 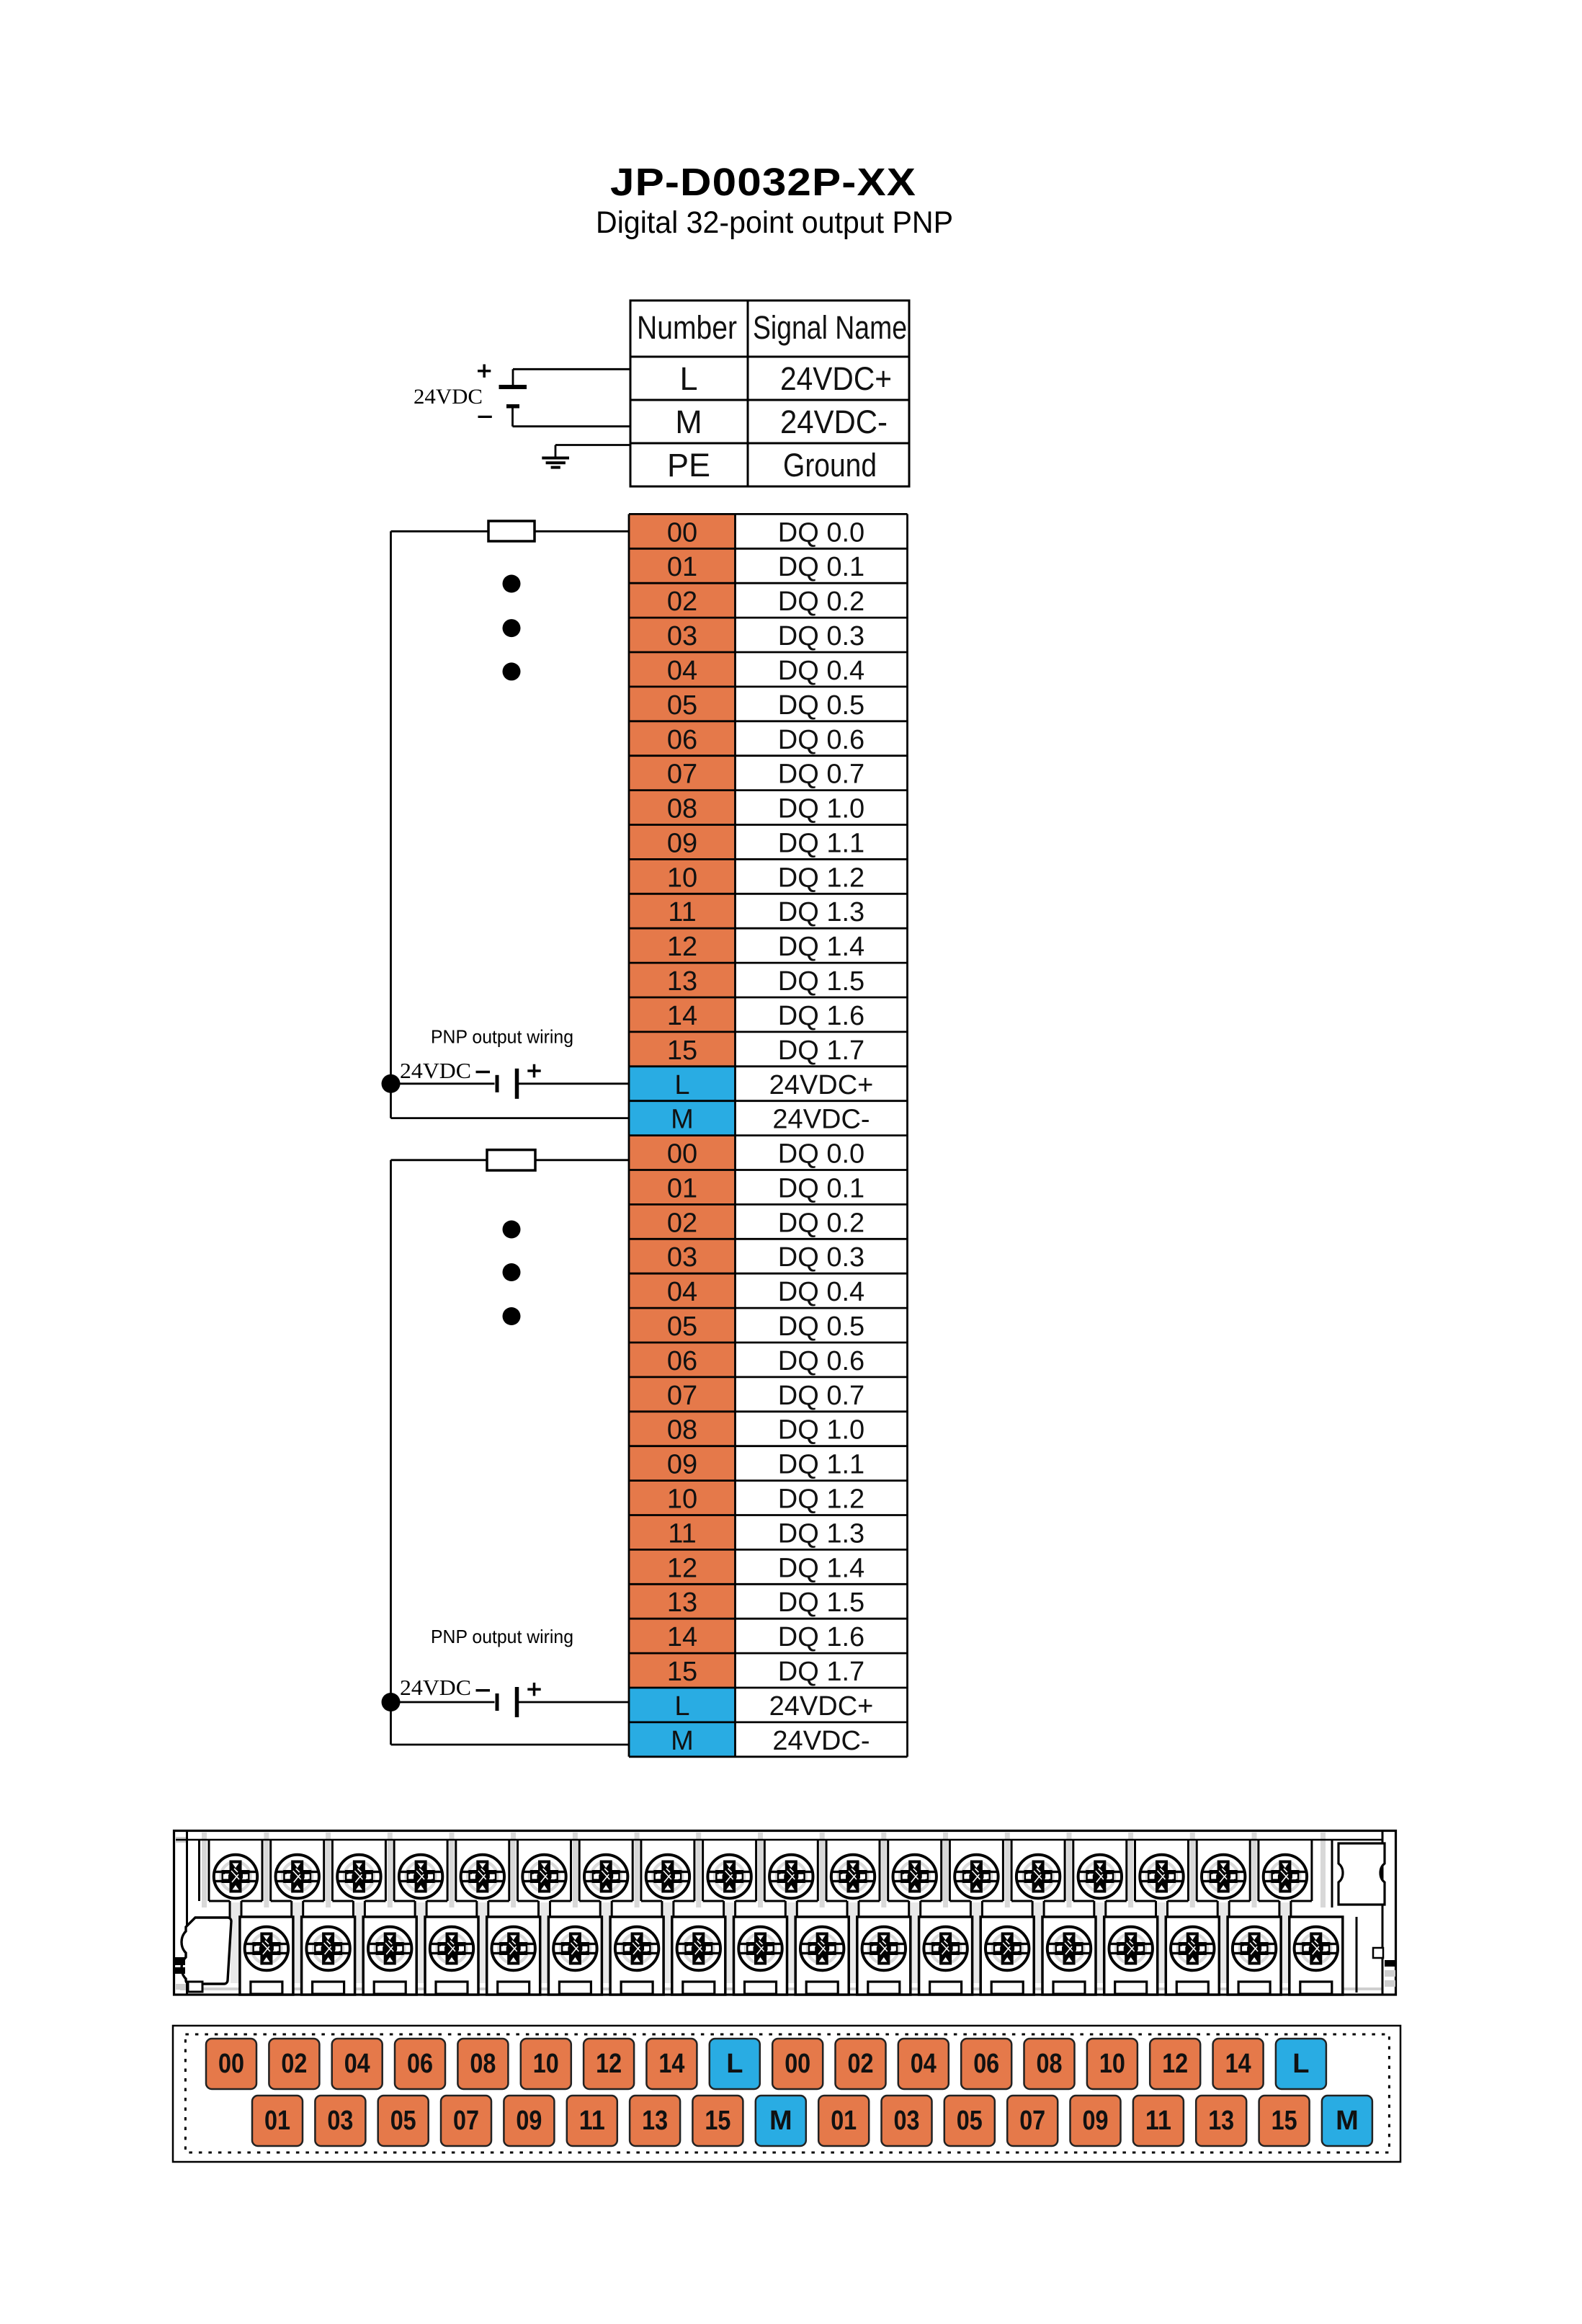 I want to click on svg-text: Number, so click(x=687, y=327).